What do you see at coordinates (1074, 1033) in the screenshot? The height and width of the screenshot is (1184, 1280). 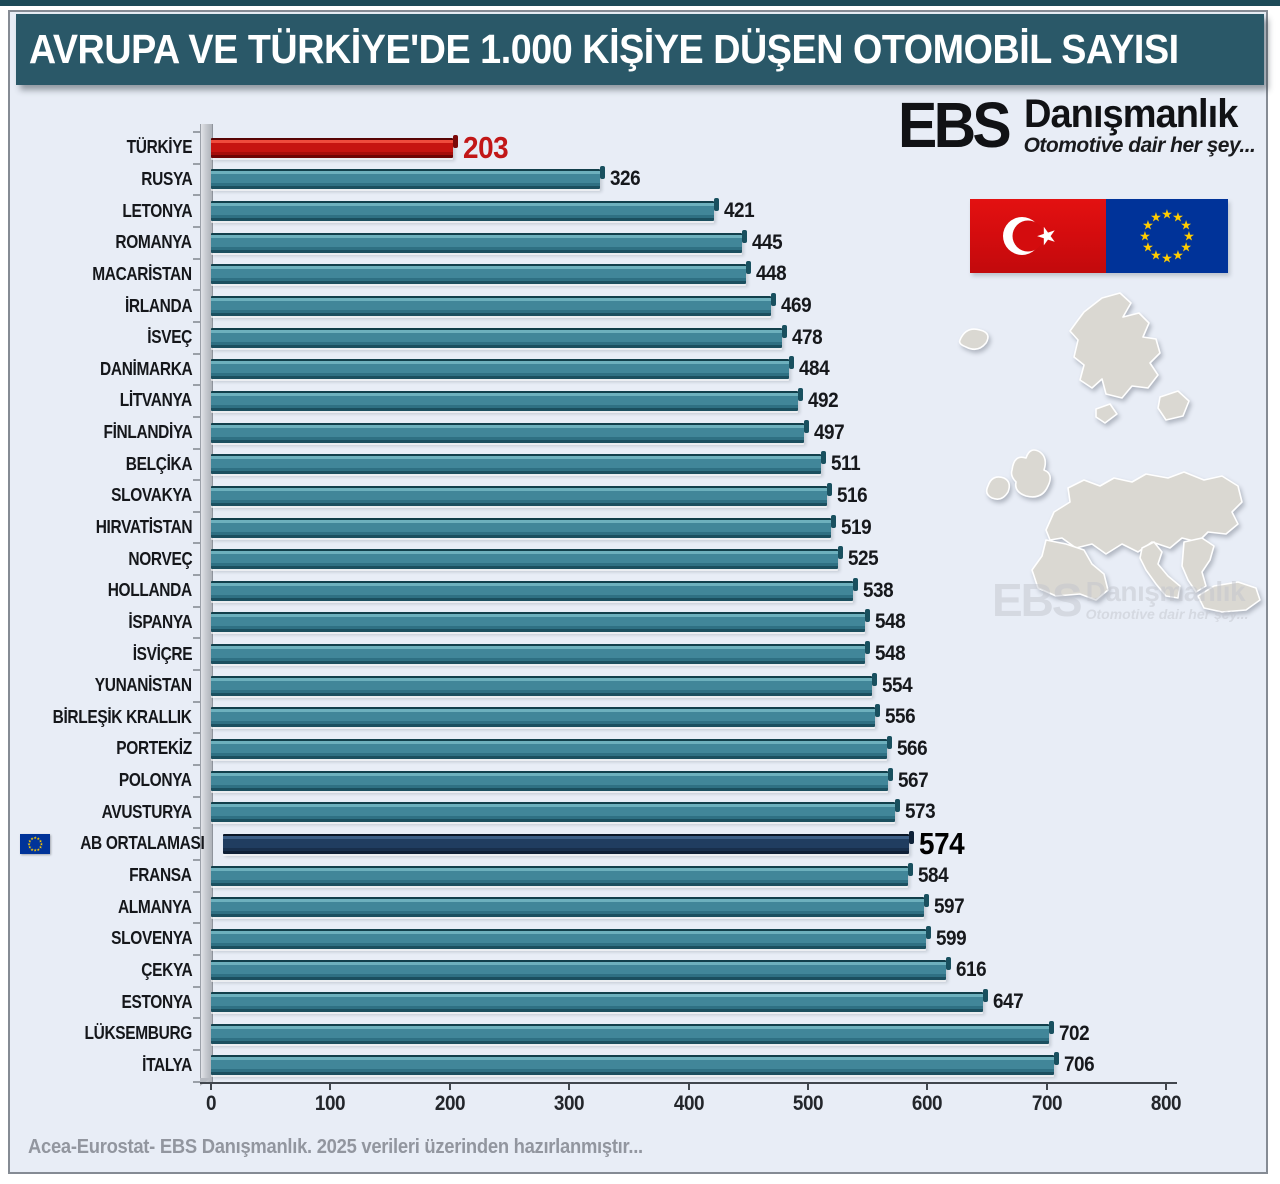 I see `value-label: 702` at bounding box center [1074, 1033].